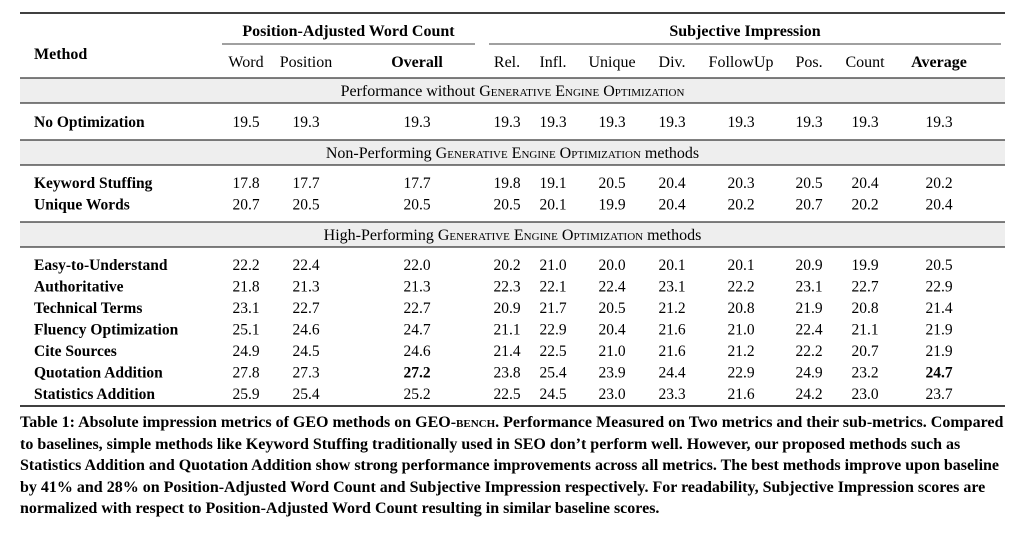  Describe the element at coordinates (306, 62) in the screenshot. I see `column-header: Position` at that location.